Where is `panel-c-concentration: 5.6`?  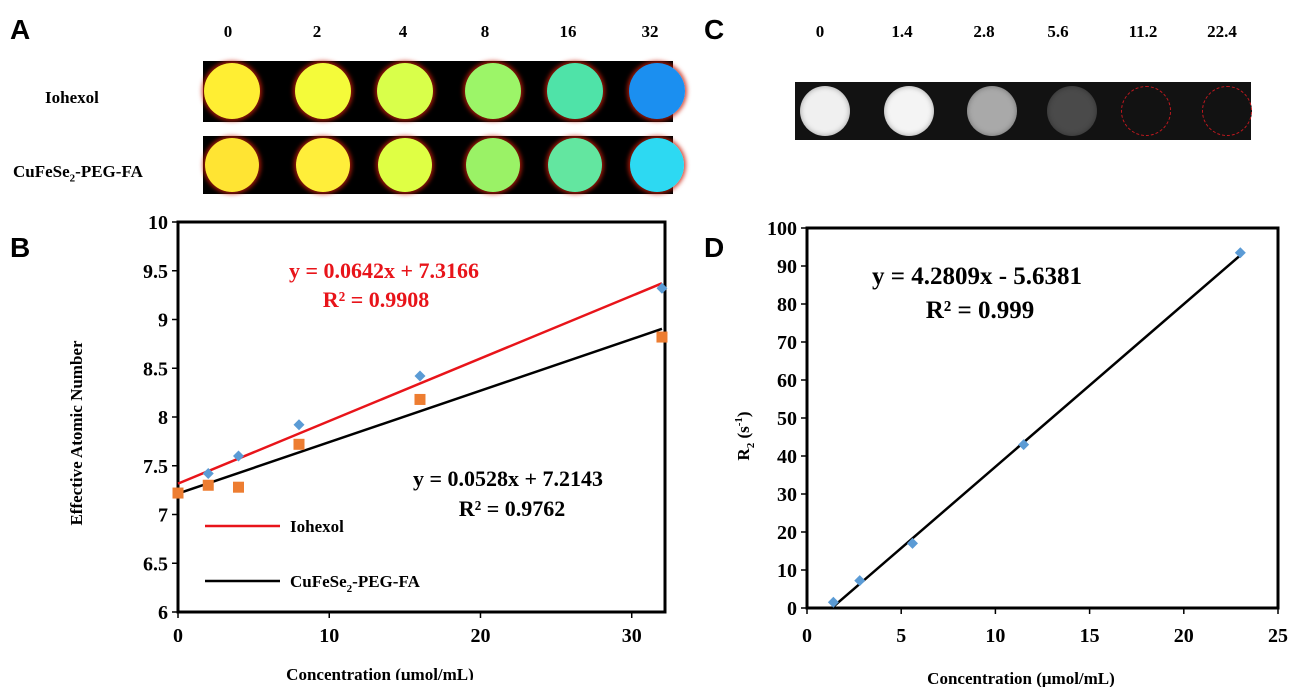 panel-c-concentration: 5.6 is located at coordinates (1058, 31).